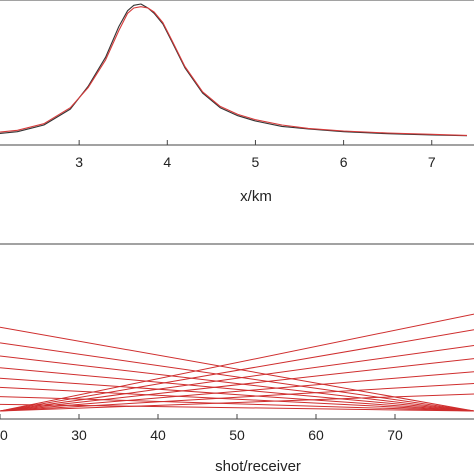 Image resolution: width=474 pixels, height=474 pixels. Describe the element at coordinates (256, 196) in the screenshot. I see `top-chart-x-axis-label: x/km` at that location.